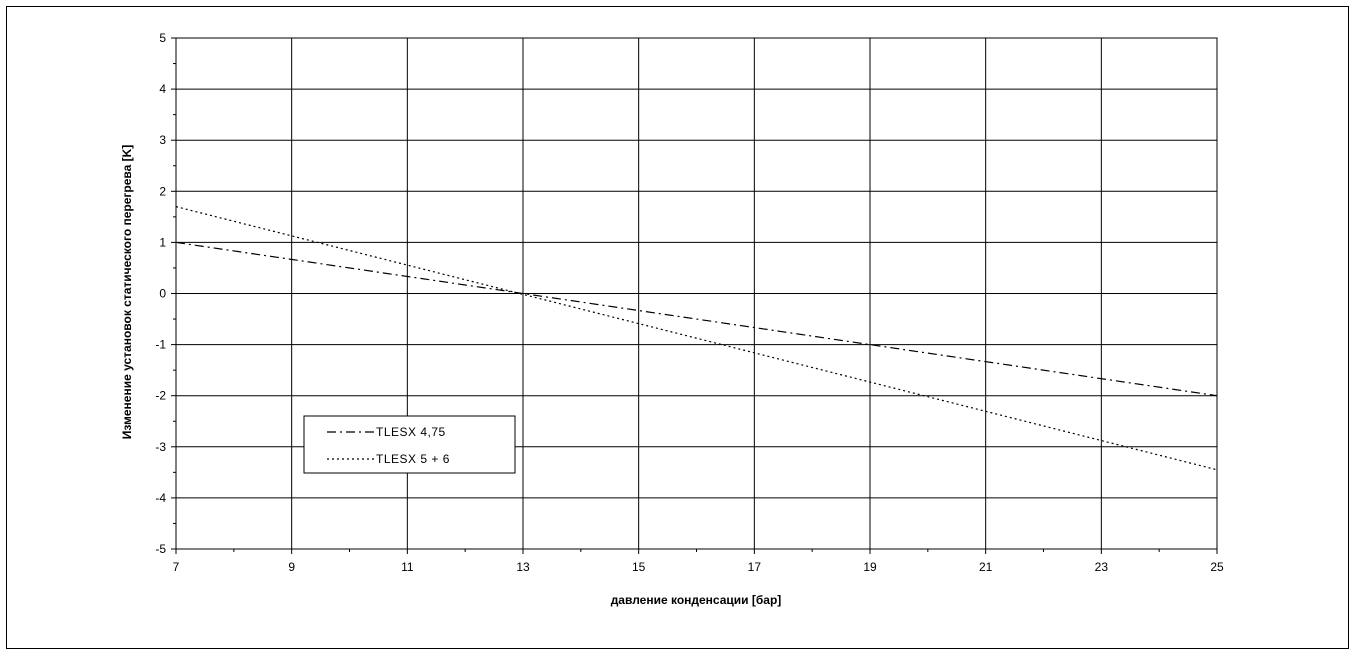  Describe the element at coordinates (160, 447) in the screenshot. I see `y-tick-label: -3` at that location.